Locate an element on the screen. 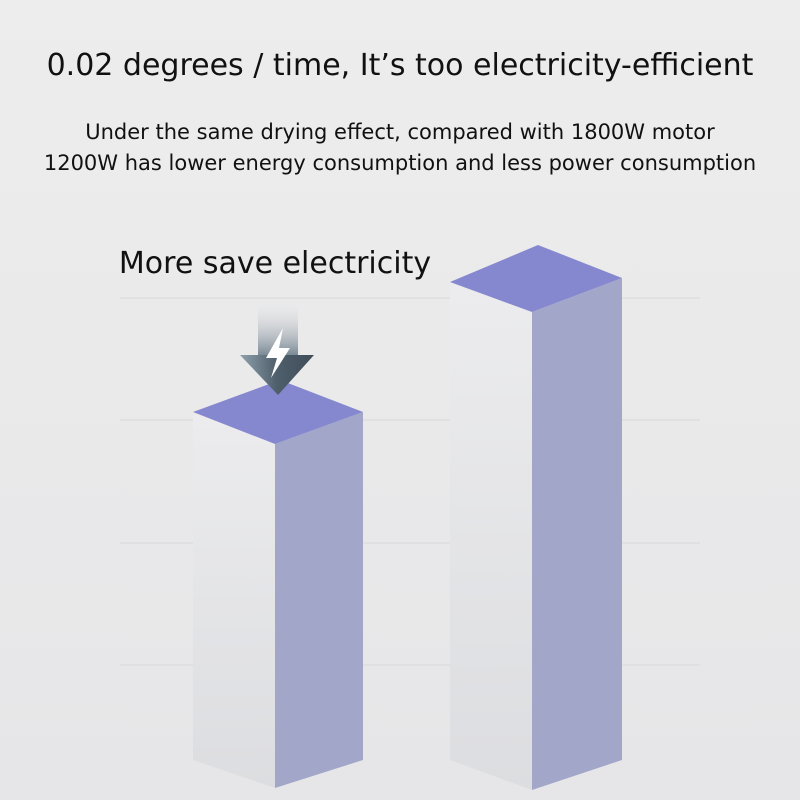  arrow-icon is located at coordinates (277, 347).